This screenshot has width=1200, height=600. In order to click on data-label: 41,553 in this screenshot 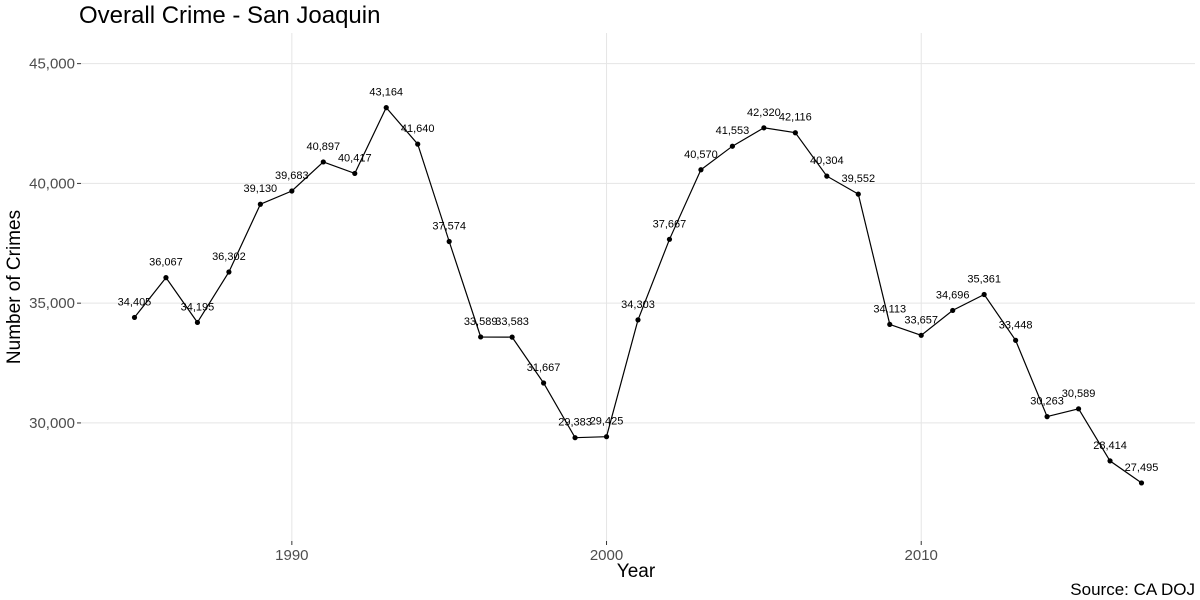, I will do `click(733, 131)`.